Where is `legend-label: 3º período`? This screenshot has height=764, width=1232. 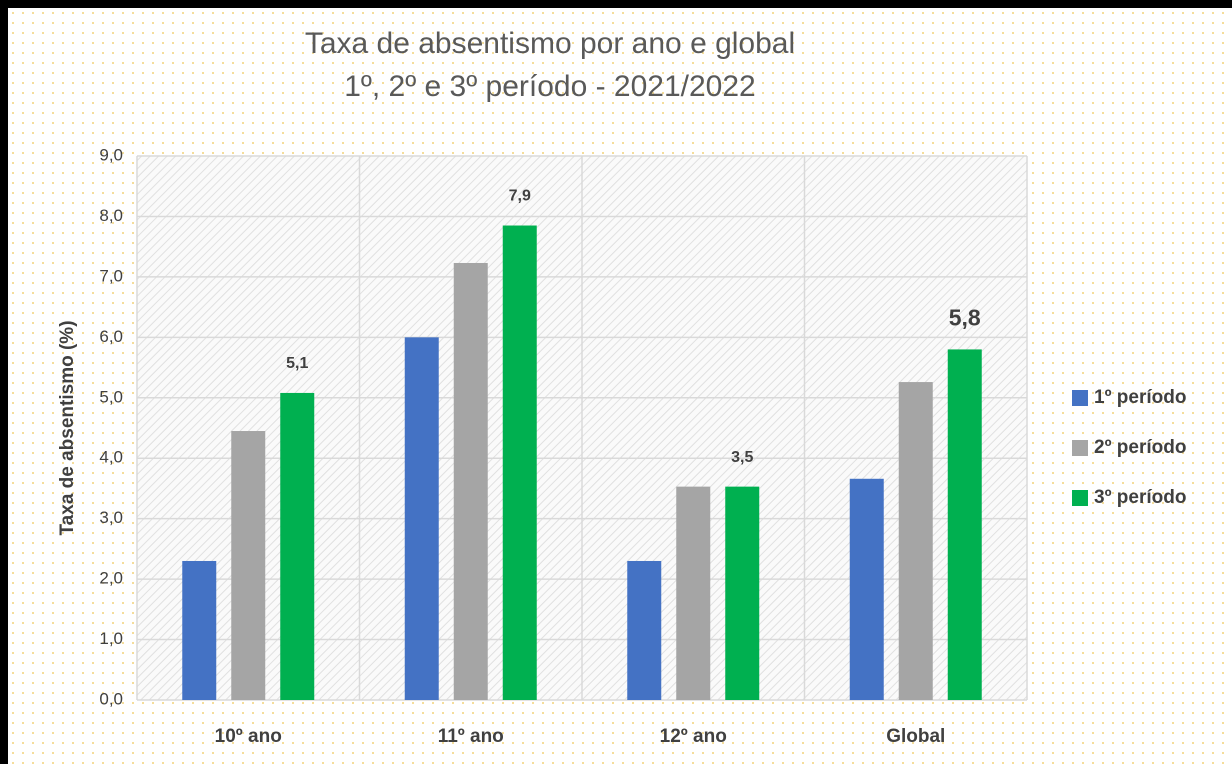 legend-label: 3º período is located at coordinates (1140, 497).